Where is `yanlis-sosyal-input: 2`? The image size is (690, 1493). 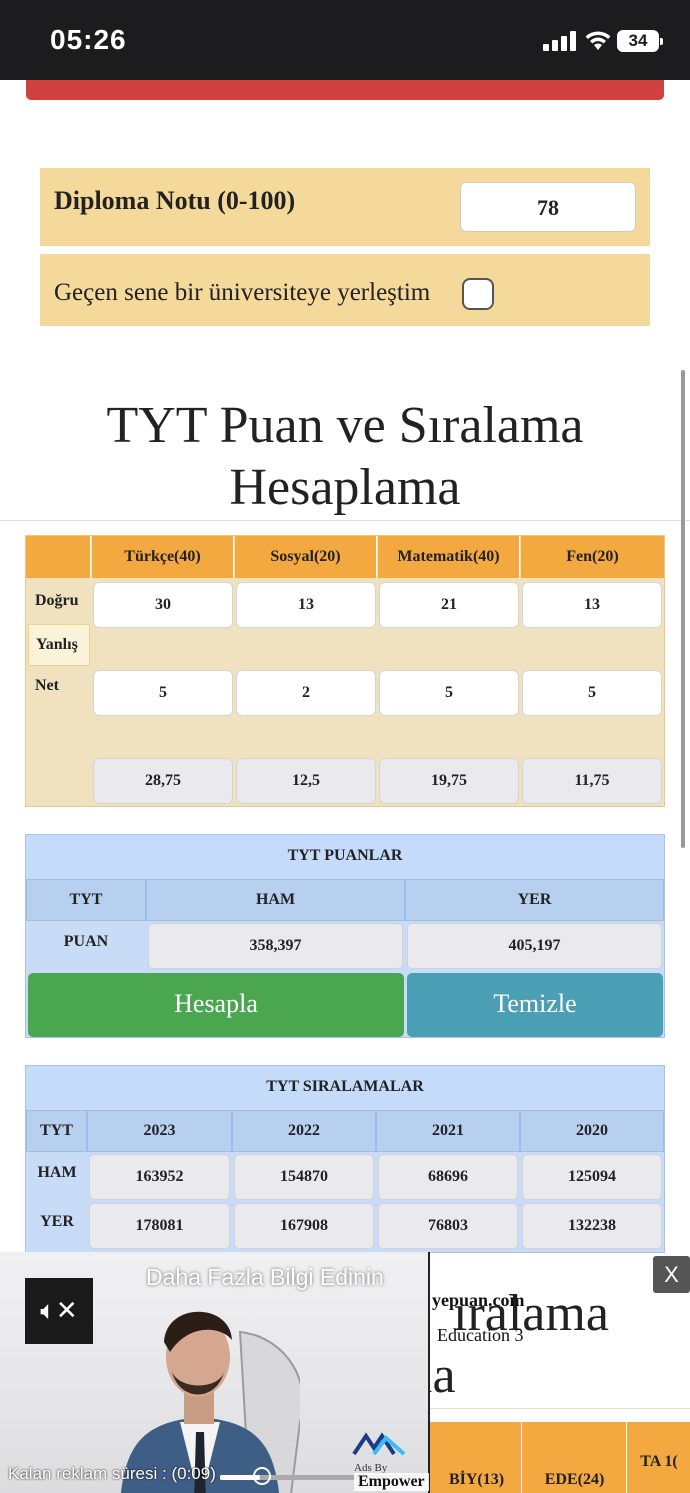 yanlis-sosyal-input: 2 is located at coordinates (306, 693).